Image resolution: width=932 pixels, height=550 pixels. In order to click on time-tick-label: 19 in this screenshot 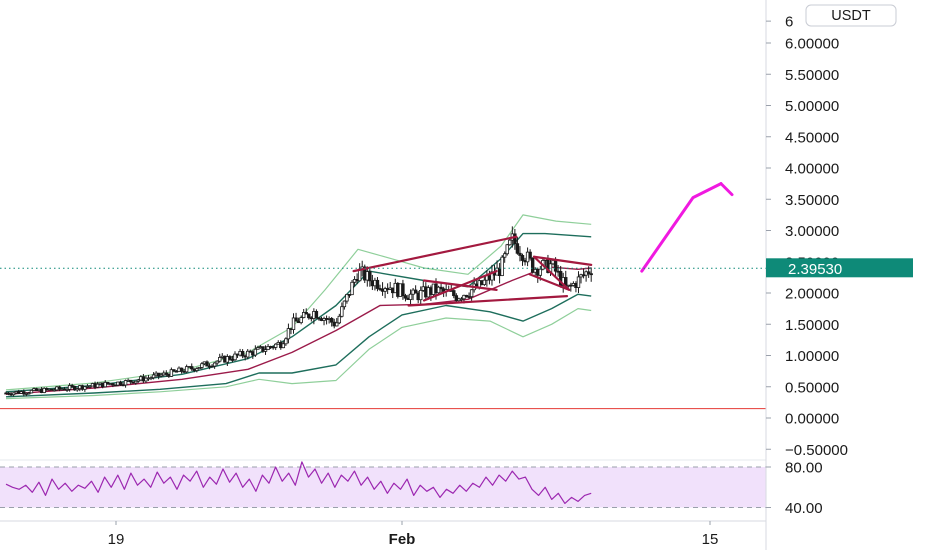, I will do `click(116, 539)`.